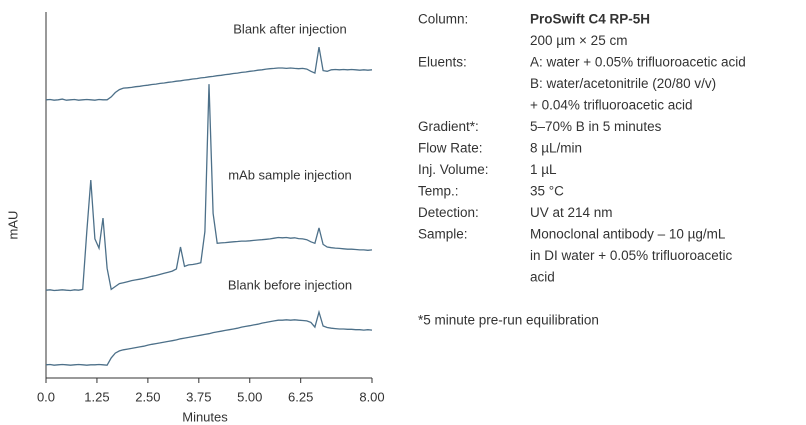 The image size is (806, 425). I want to click on condition-label: Inj. Volume:, so click(453, 169).